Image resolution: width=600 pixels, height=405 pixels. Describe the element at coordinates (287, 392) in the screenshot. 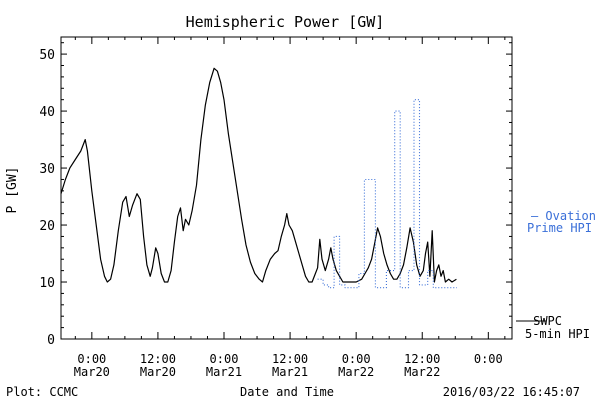

I see `x-axis-label: Date and Time` at that location.